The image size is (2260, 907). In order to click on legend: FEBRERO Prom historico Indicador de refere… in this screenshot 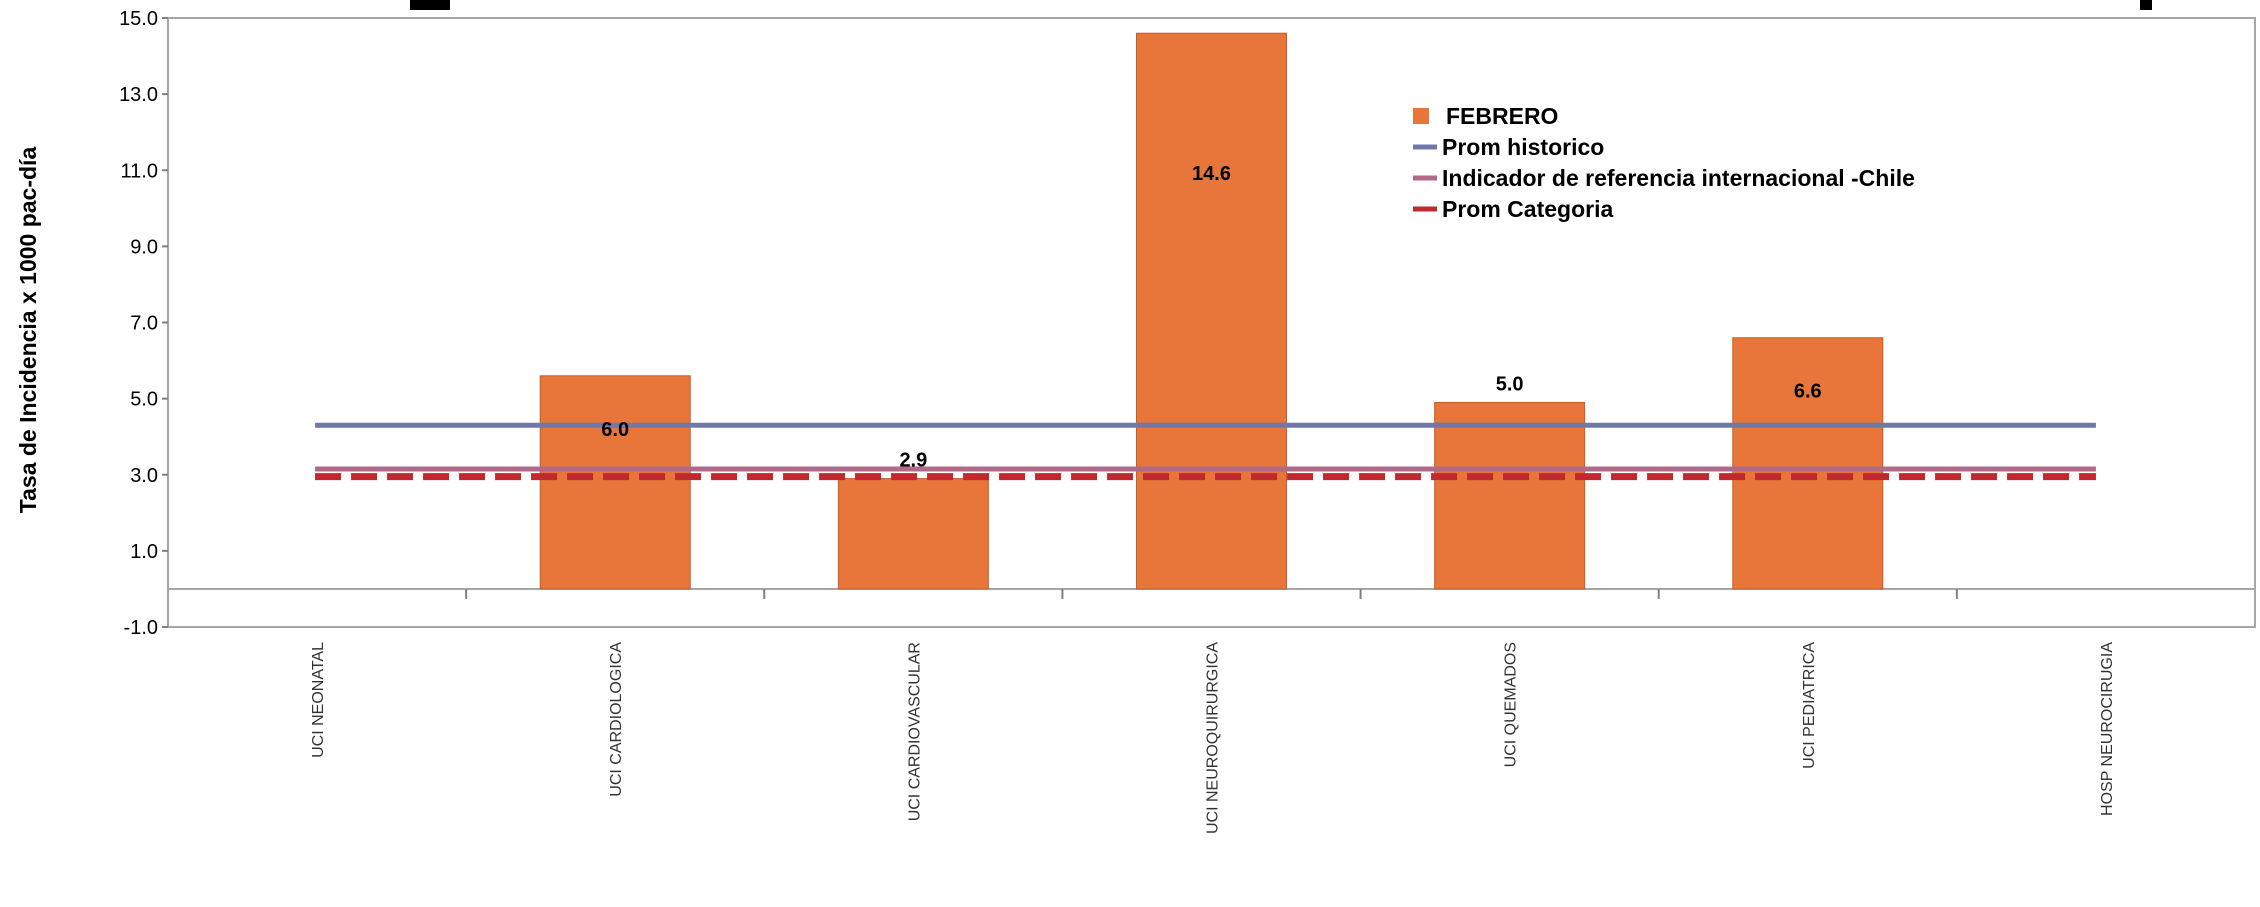, I will do `click(1664, 162)`.